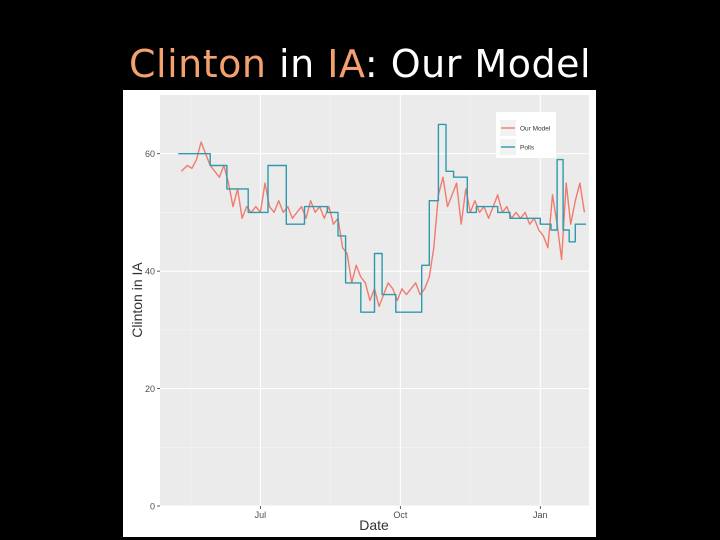 The width and height of the screenshot is (720, 540). I want to click on y-axis: 0 20 40 60, so click(152, 330).